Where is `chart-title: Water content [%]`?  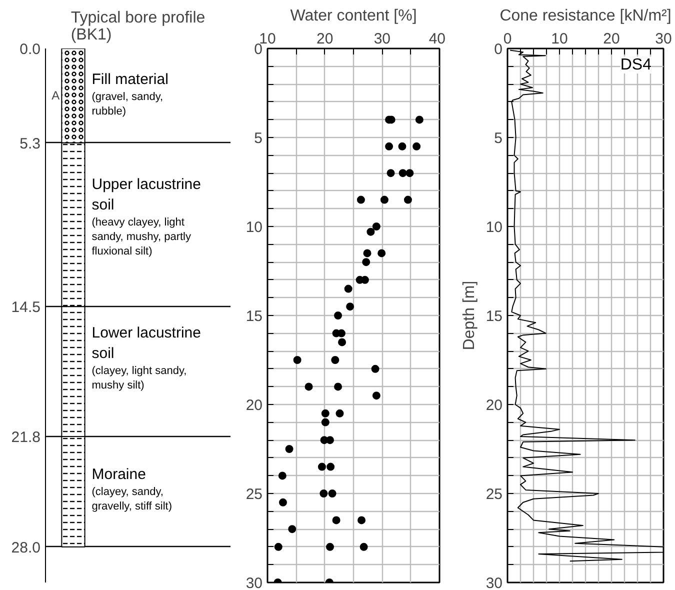
chart-title: Water content [%] is located at coordinates (353, 16).